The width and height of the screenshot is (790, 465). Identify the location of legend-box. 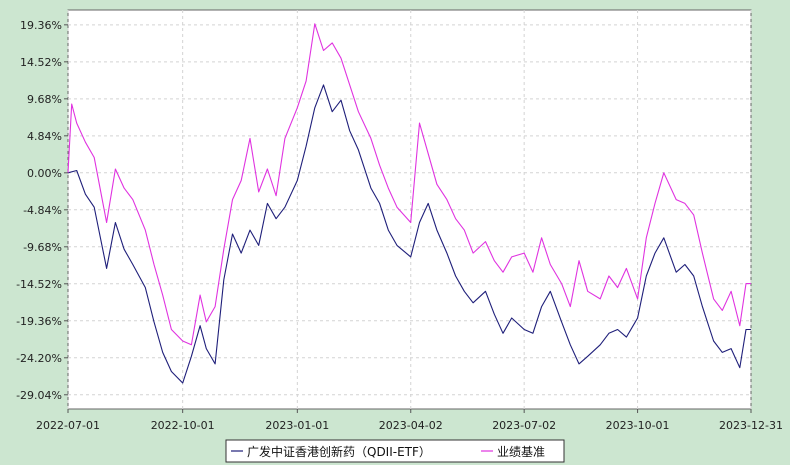
(395, 451).